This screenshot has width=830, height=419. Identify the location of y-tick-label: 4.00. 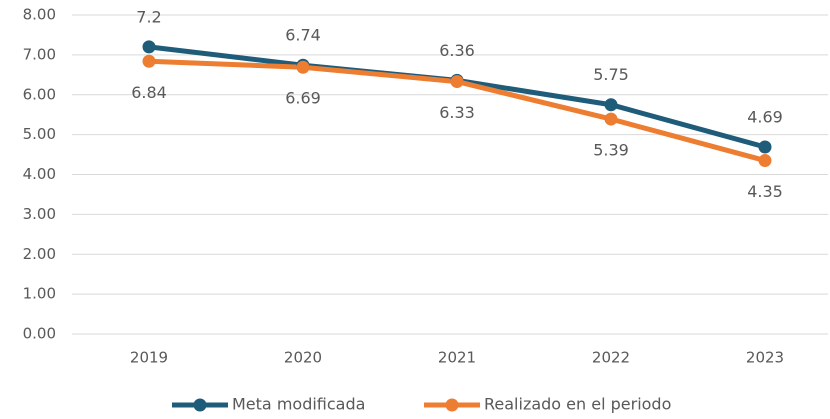
(39, 174).